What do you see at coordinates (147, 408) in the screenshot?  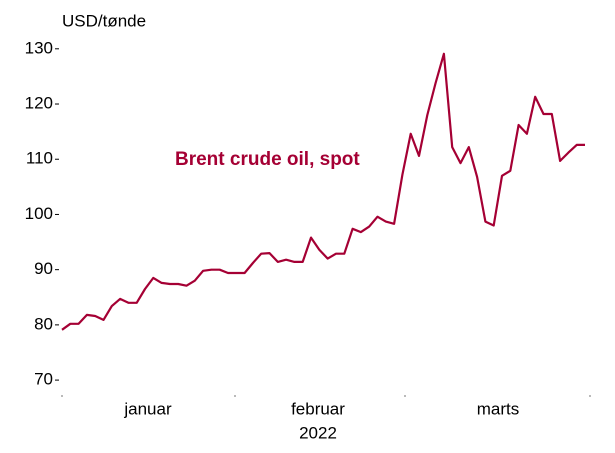 I see `month-label: januar` at bounding box center [147, 408].